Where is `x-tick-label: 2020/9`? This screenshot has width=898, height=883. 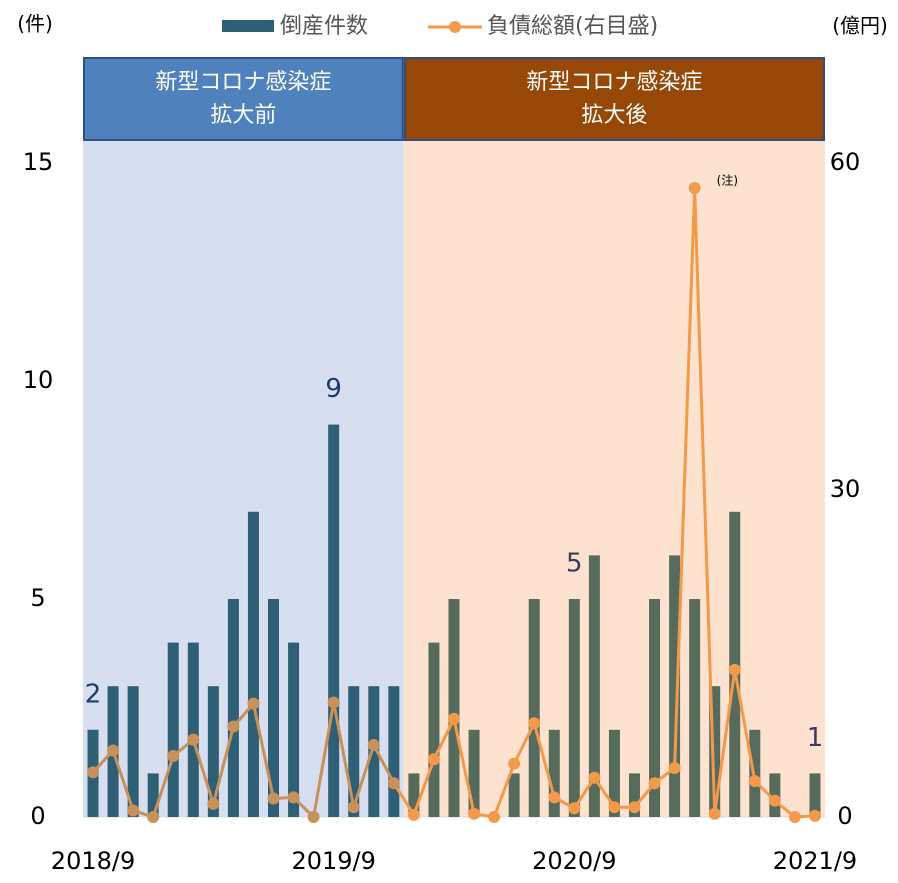 x-tick-label: 2020/9 is located at coordinates (574, 861).